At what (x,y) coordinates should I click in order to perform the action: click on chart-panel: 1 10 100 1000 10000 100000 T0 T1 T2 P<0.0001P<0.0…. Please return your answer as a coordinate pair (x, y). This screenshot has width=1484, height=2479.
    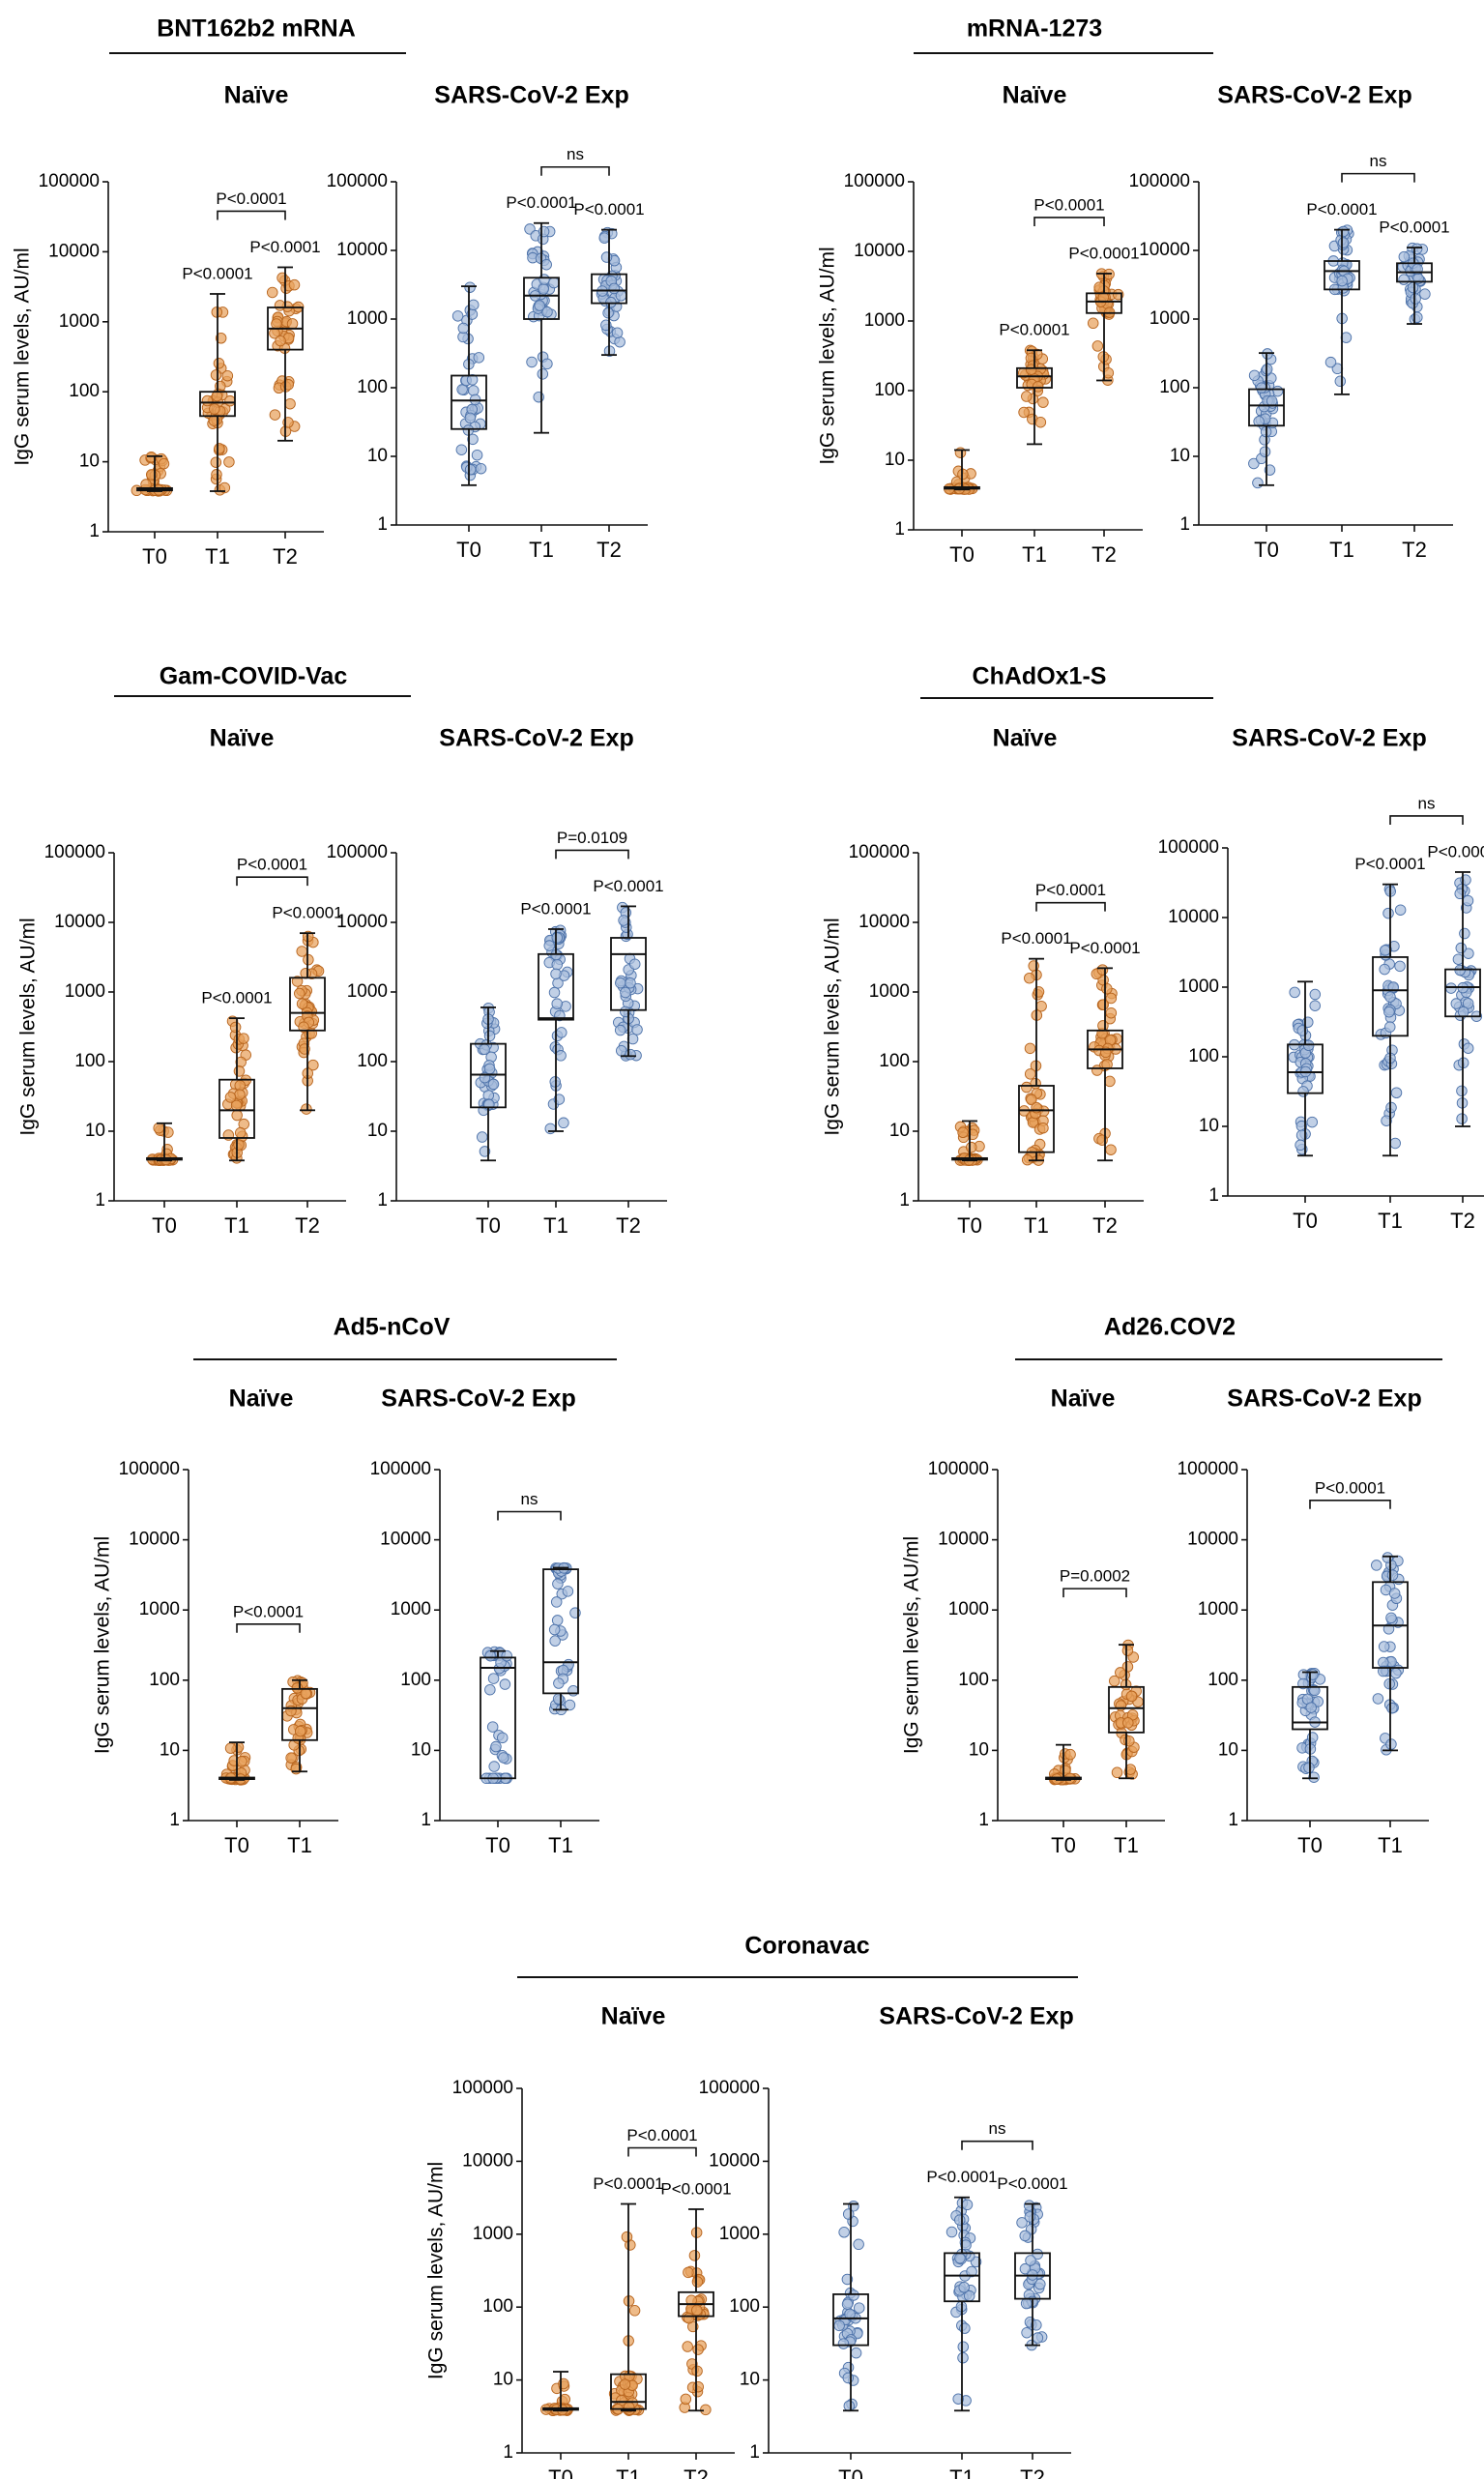
    Looking at the image, I should click on (497, 1033).